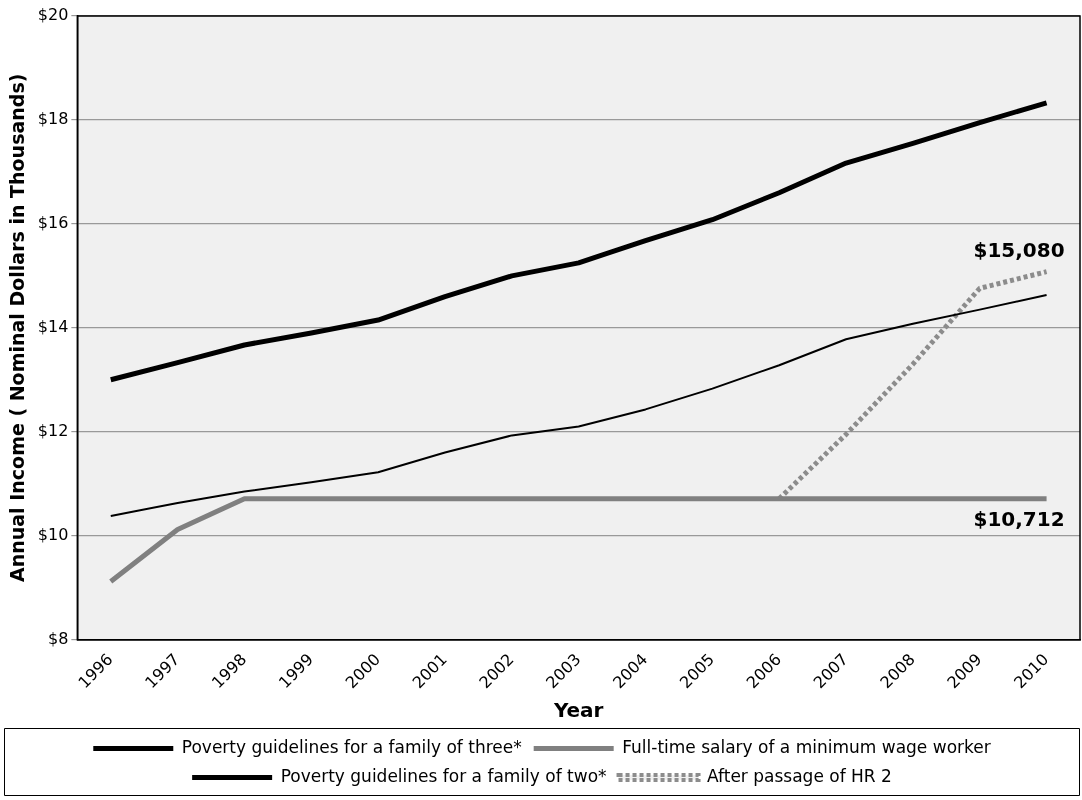  Describe the element at coordinates (806, 746) in the screenshot. I see `legend-label: Full-time salary of a minimum wage worker` at that location.